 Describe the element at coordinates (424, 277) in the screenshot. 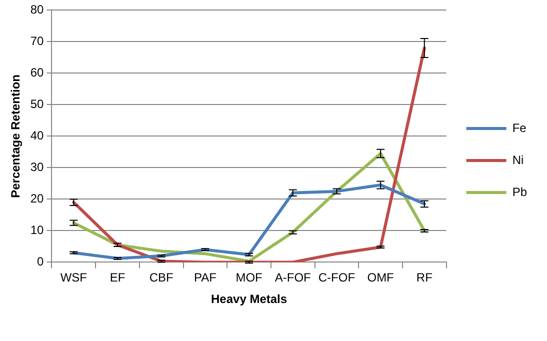

I see `x-tick-label: RF` at that location.